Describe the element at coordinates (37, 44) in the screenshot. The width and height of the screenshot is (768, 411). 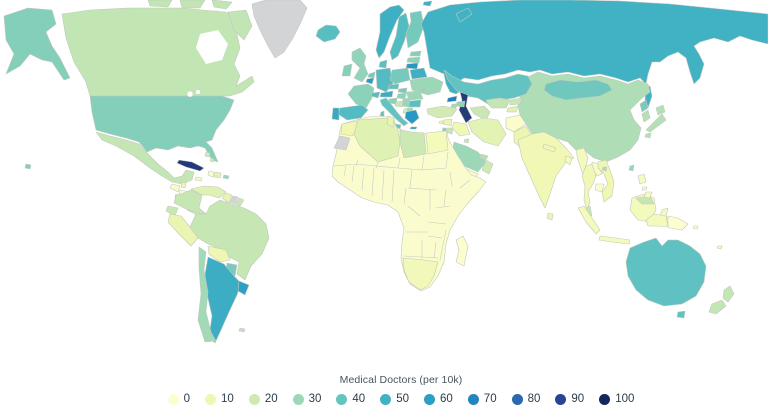
I see `country-usa-alaska` at that location.